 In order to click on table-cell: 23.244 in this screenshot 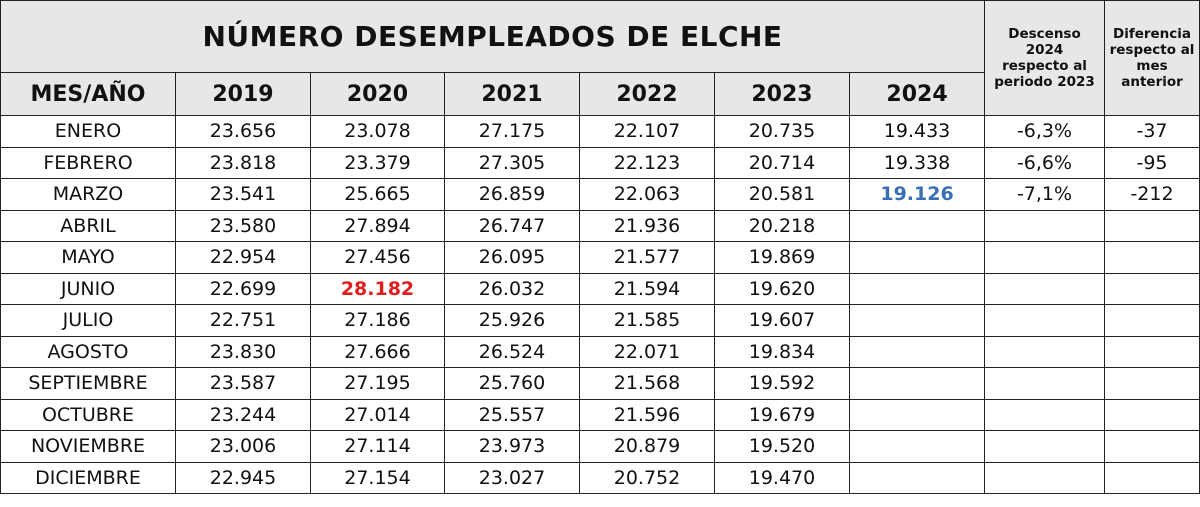, I will do `click(243, 414)`.